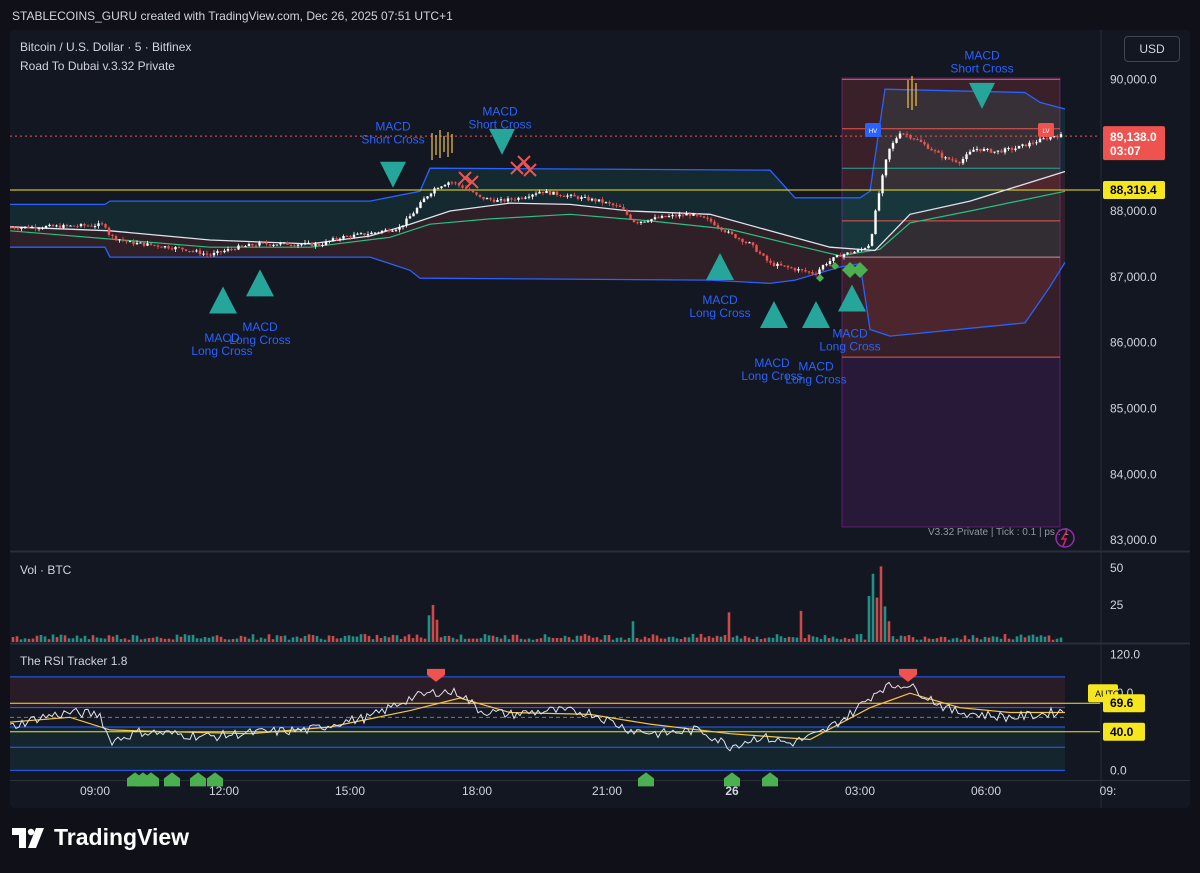  I want to click on hv-badge-text: HV, so click(873, 132).